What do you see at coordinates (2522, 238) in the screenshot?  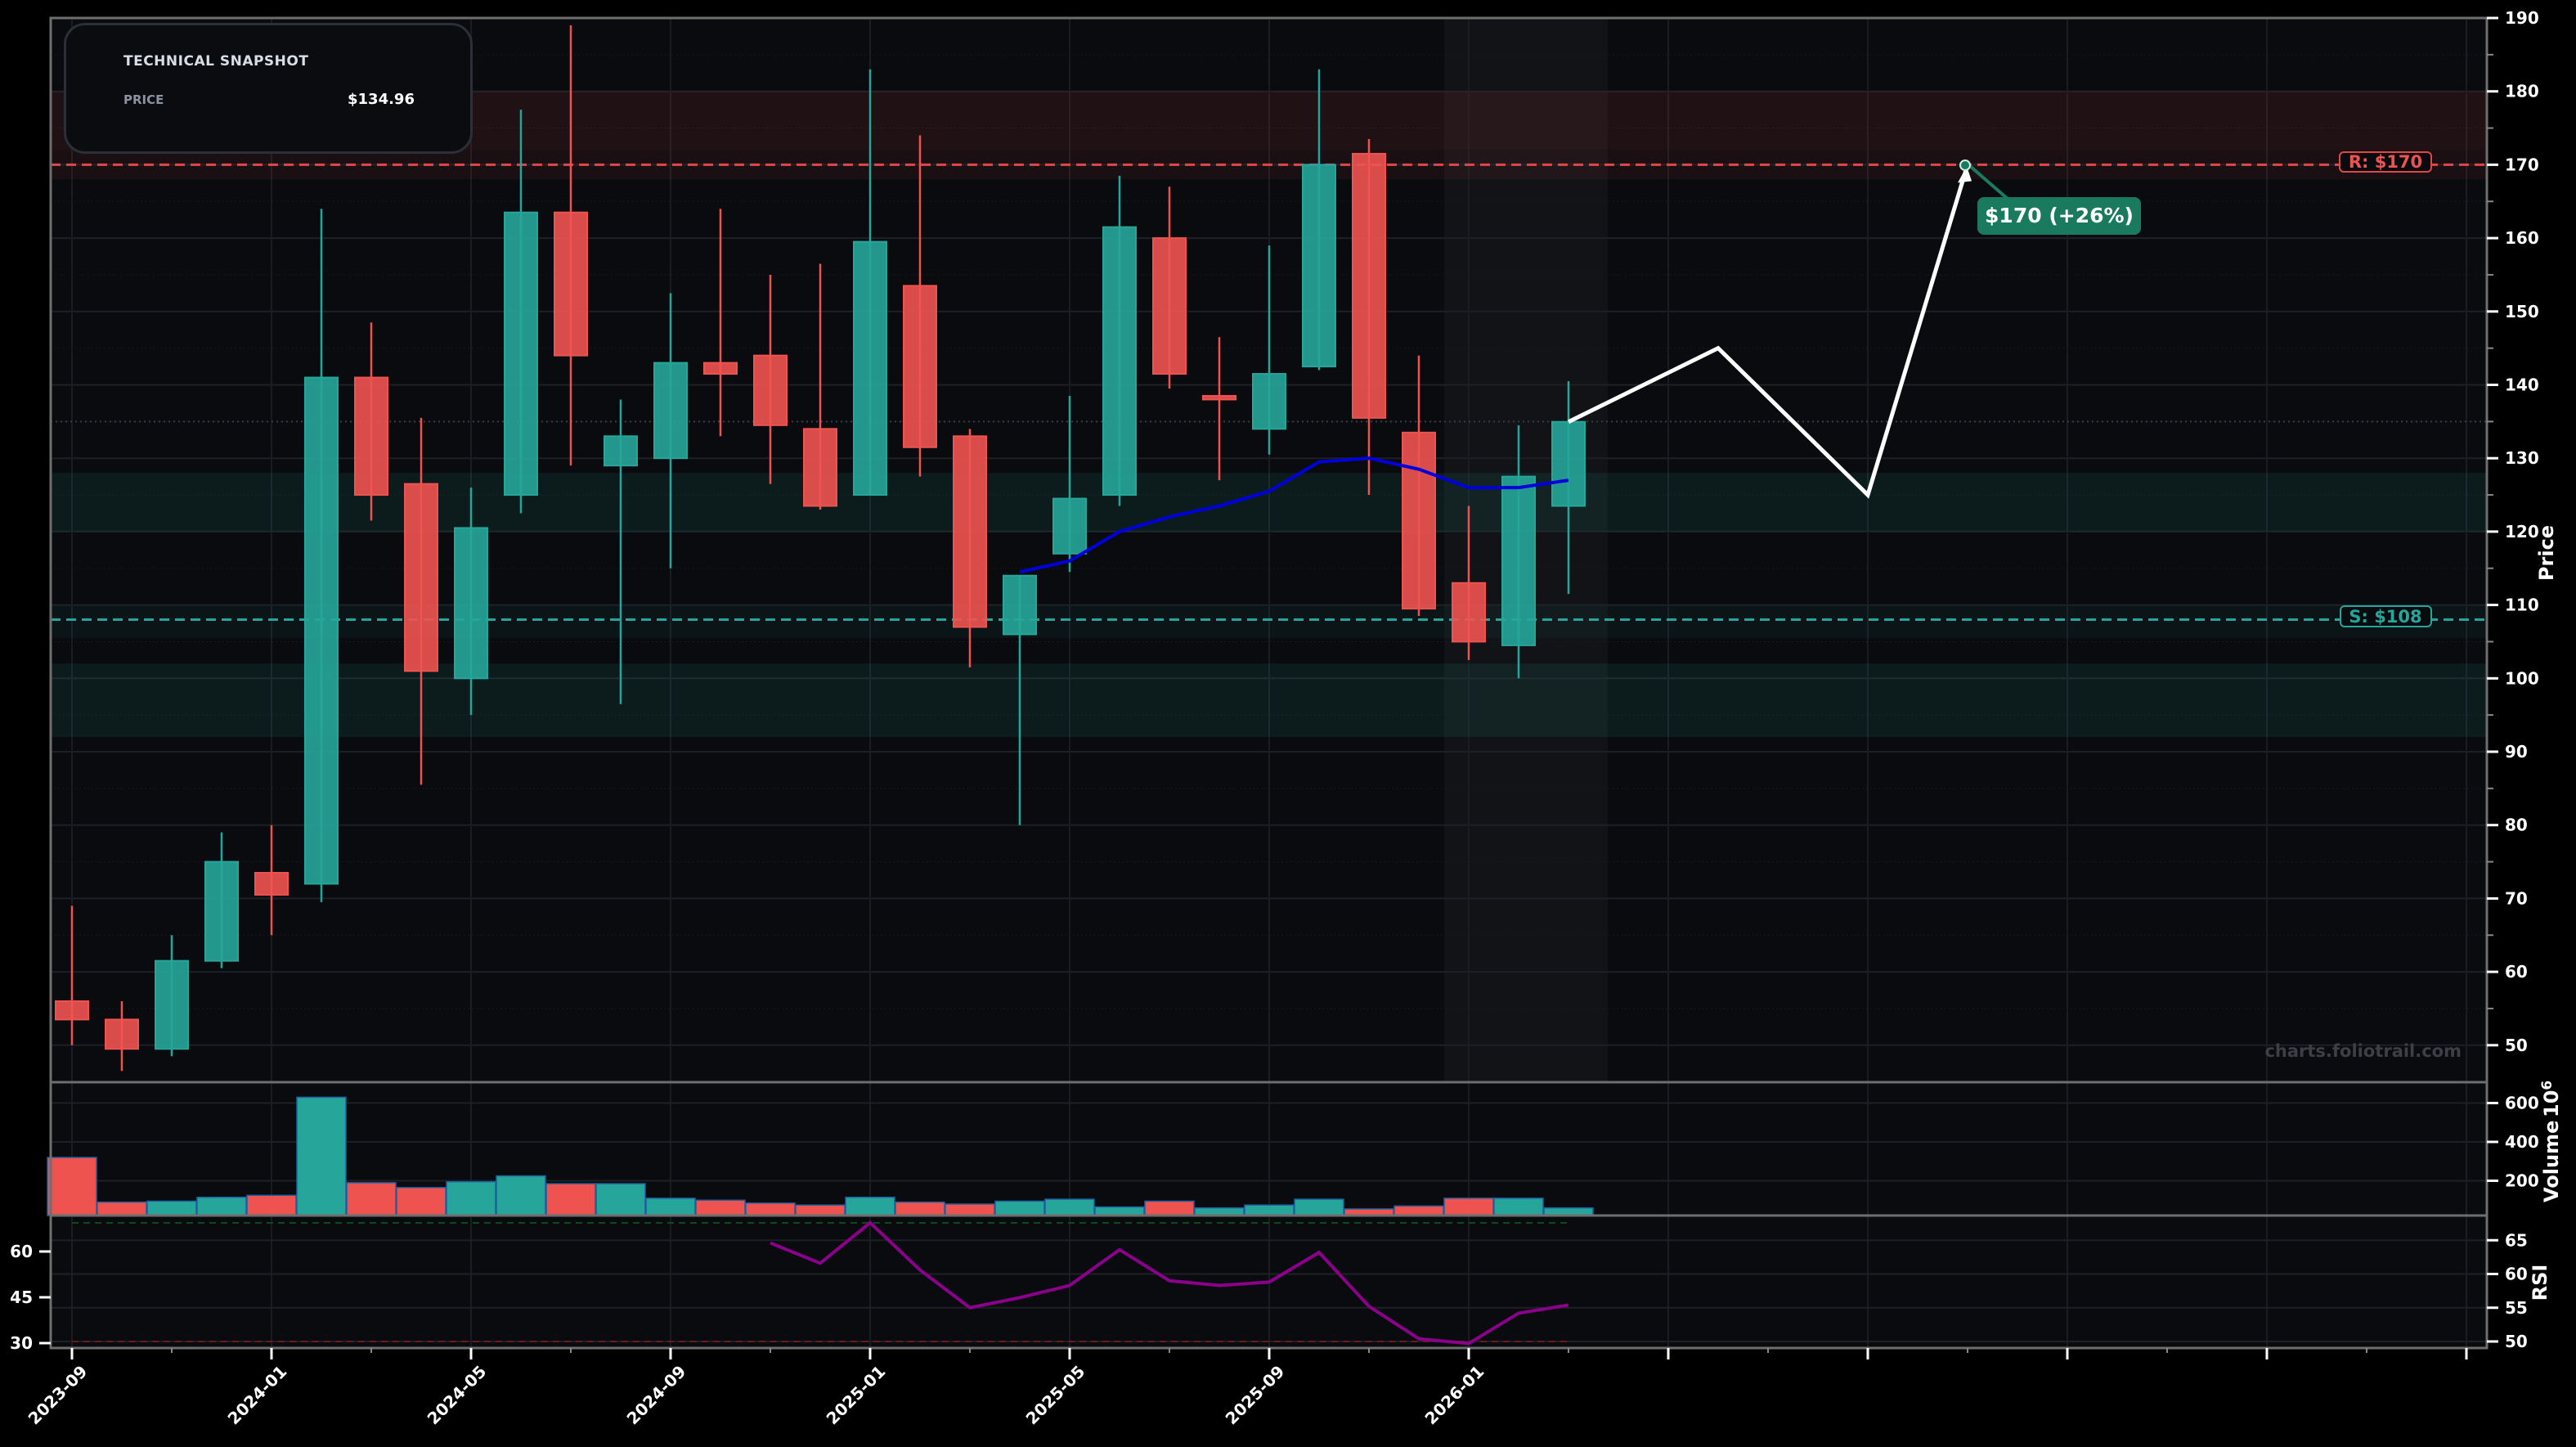 I see `price-tick-label: 160` at bounding box center [2522, 238].